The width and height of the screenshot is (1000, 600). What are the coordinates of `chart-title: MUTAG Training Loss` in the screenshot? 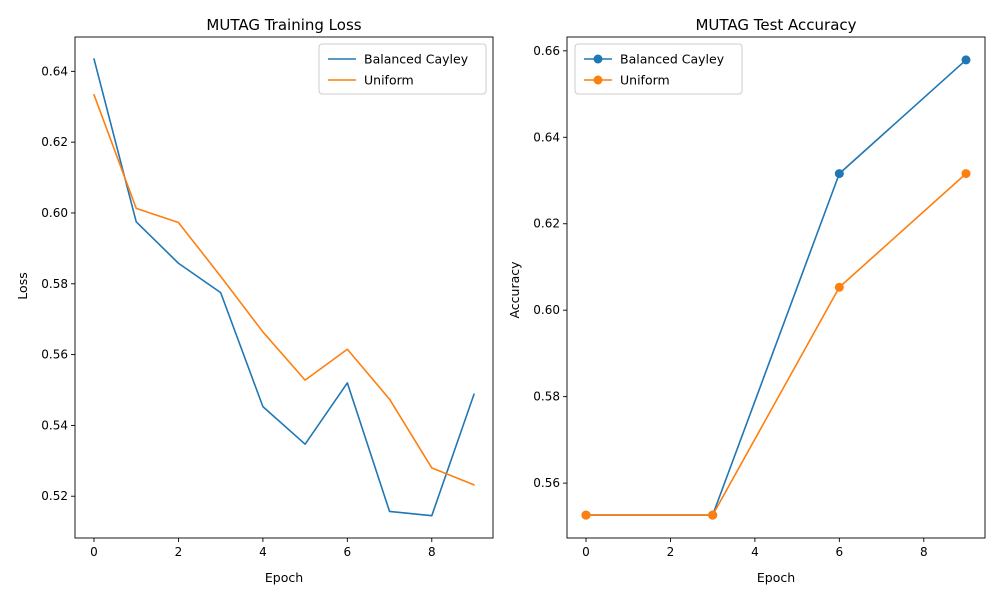 It's located at (283, 25).